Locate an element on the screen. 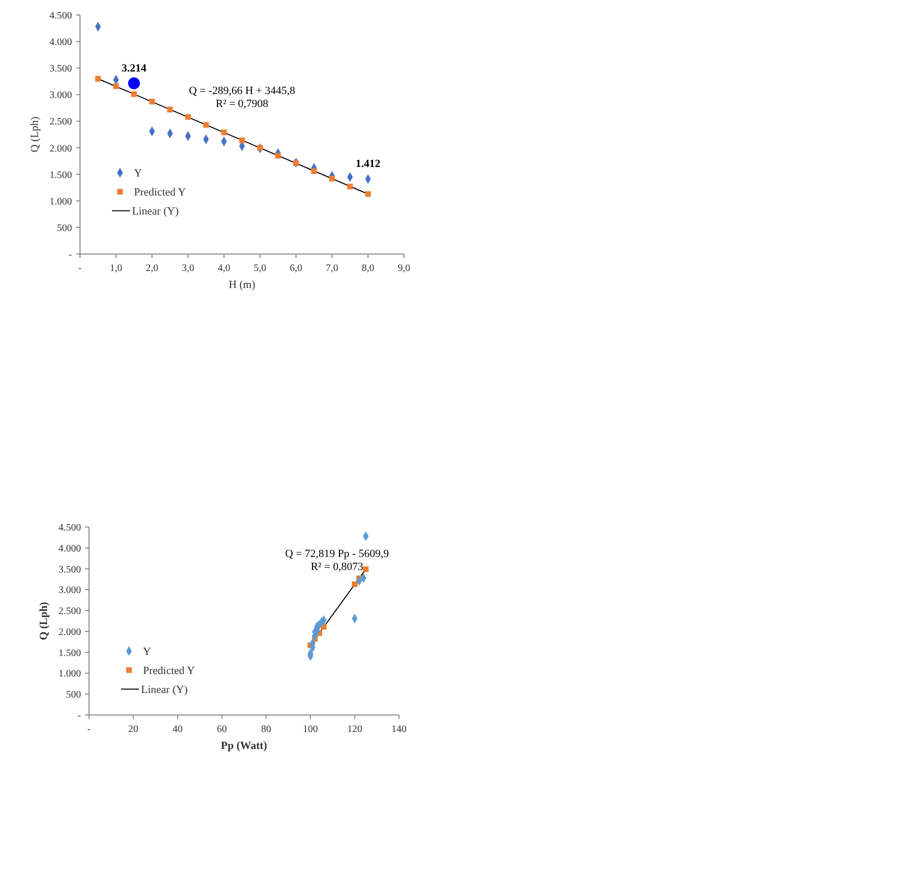  x-tick-label: 100 is located at coordinates (310, 729).